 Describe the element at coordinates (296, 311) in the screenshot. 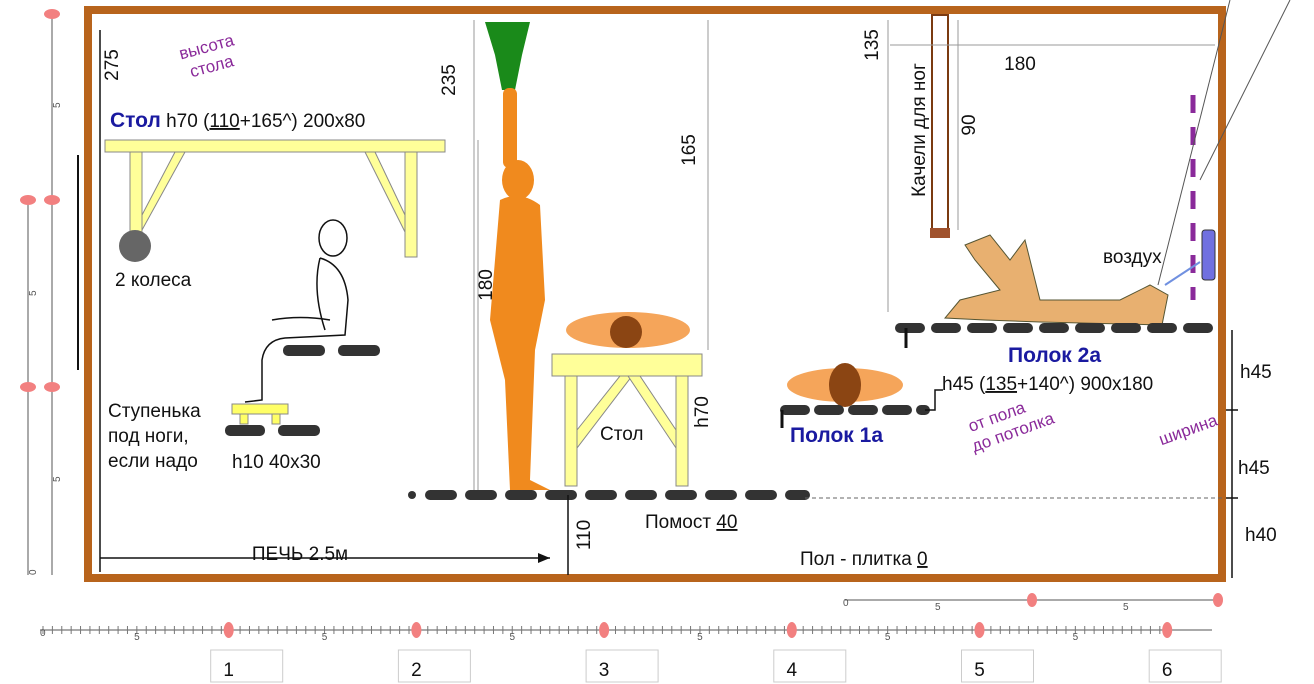

I see `sitting-person` at that location.